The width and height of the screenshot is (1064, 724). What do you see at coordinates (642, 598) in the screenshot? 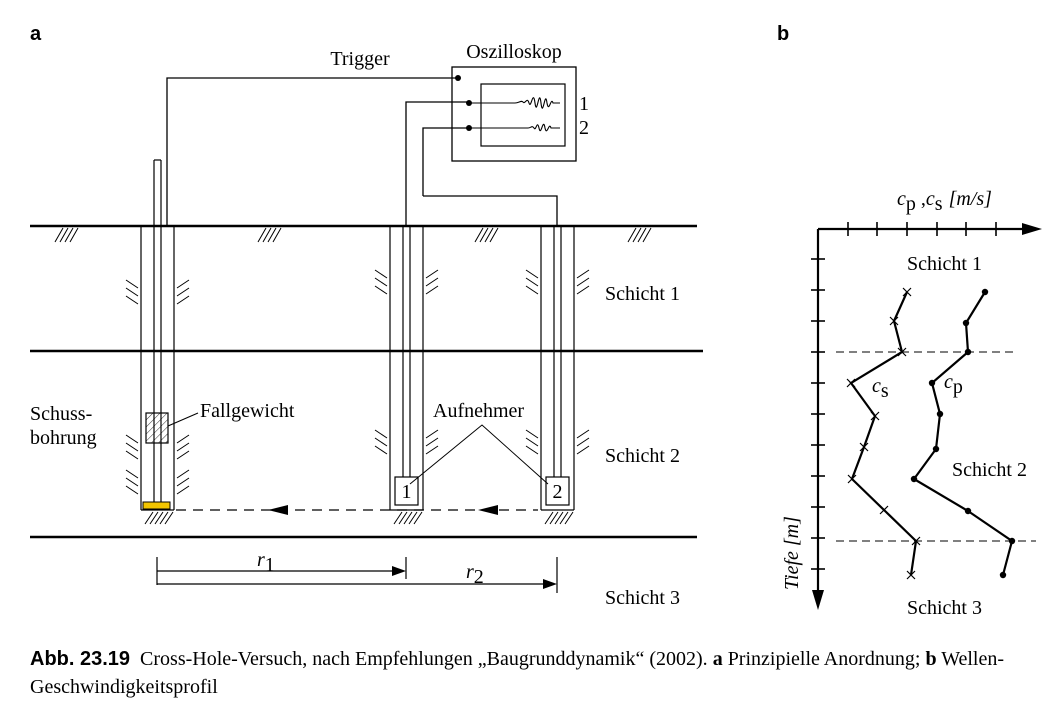
I see `layer-3-label-a: Schicht 3` at bounding box center [642, 598].